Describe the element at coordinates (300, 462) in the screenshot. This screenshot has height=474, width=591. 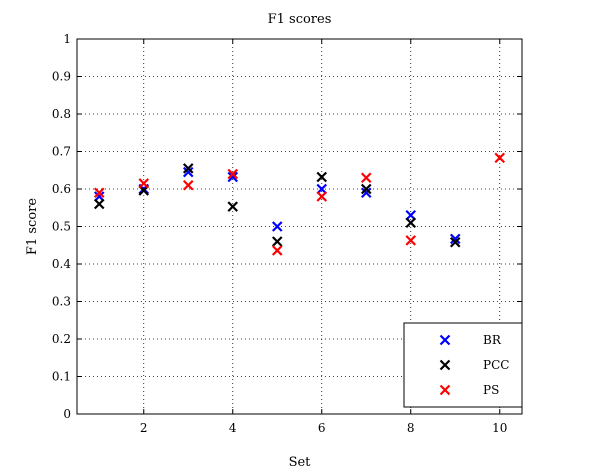
I see `x-axis-label: Set` at that location.